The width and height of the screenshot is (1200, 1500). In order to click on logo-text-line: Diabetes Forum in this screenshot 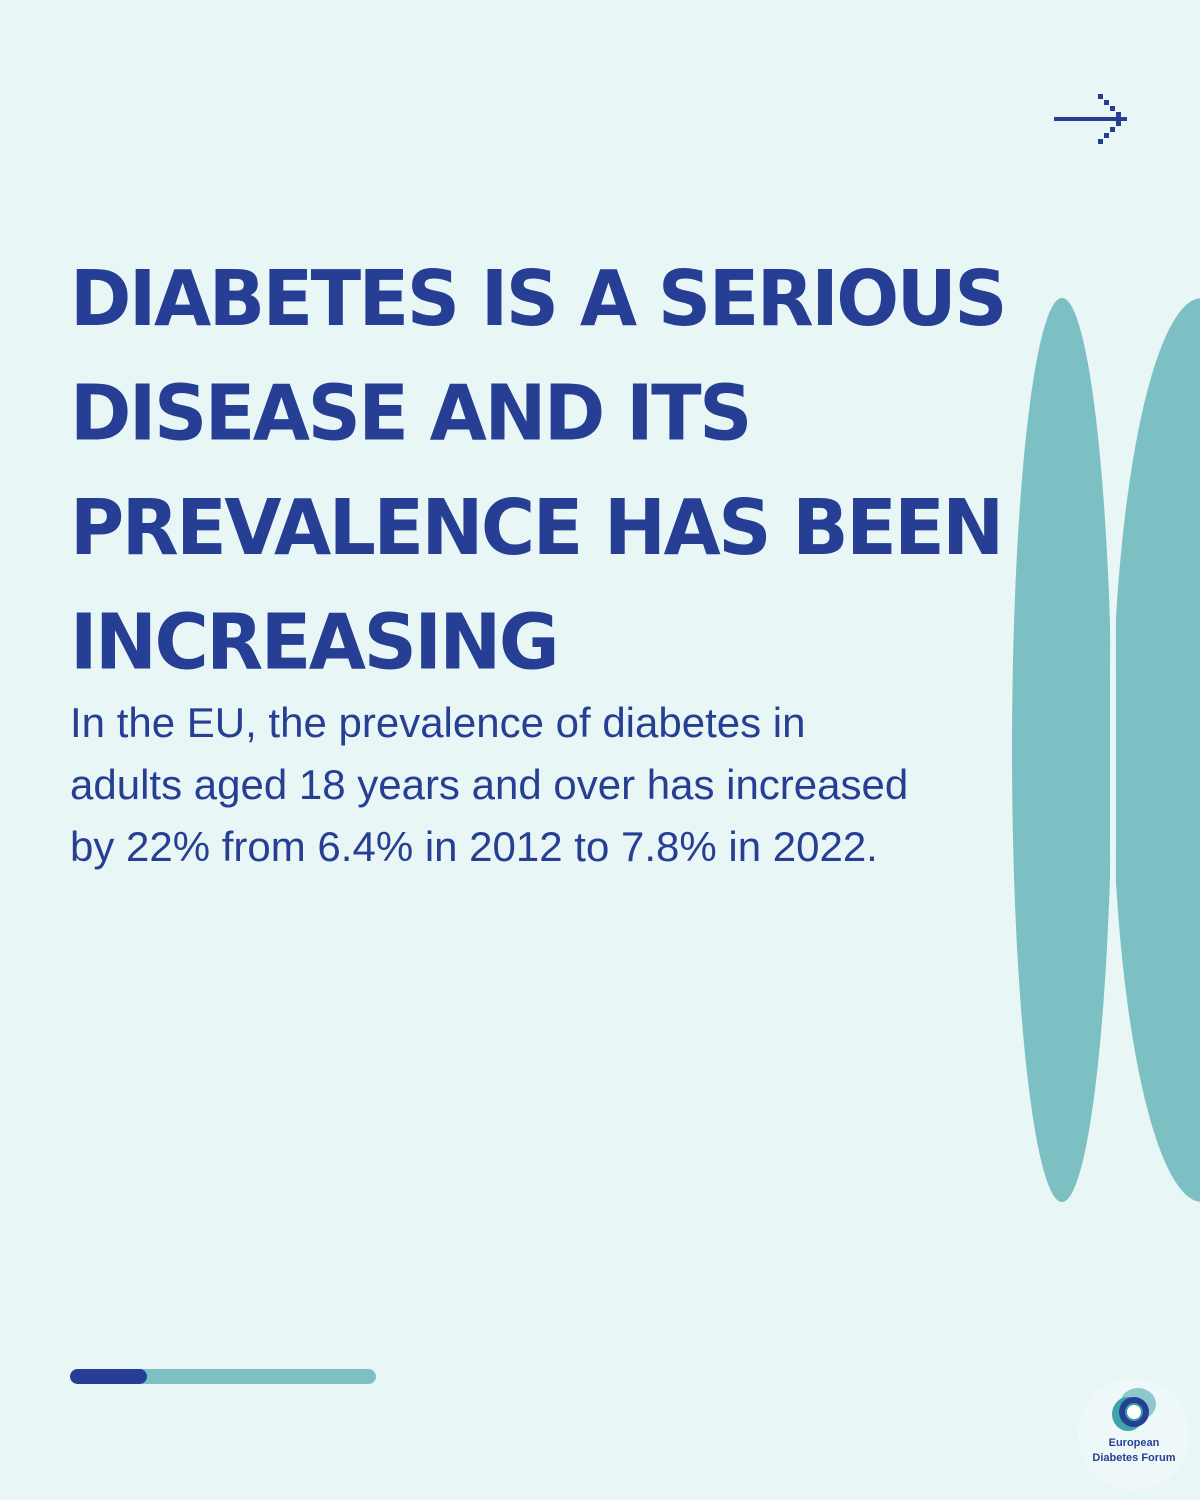, I will do `click(1134, 1458)`.